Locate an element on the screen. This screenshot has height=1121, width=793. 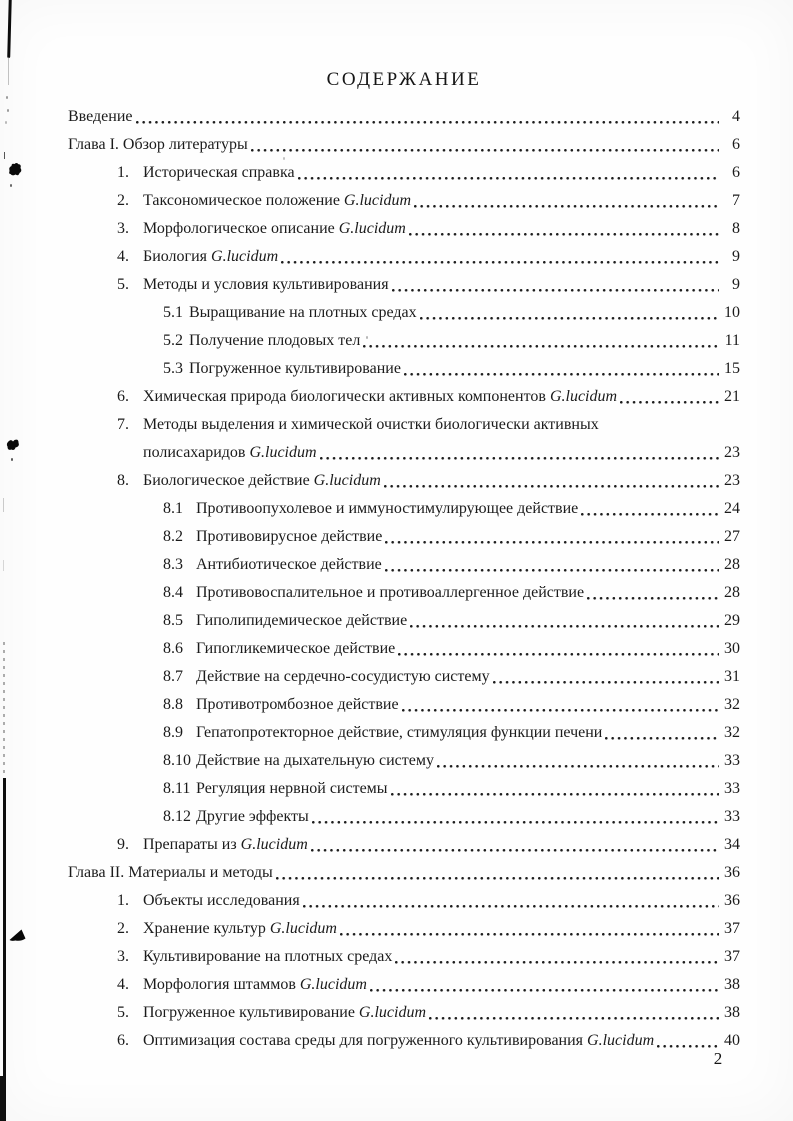
scan-tick-mark is located at coordinates (4, 155).